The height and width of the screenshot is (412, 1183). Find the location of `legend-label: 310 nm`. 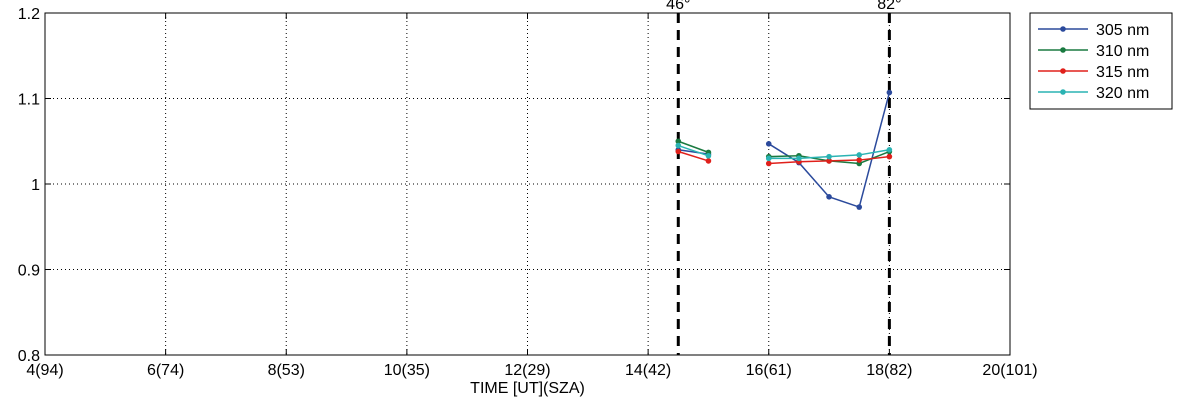

legend-label: 310 nm is located at coordinates (1122, 51).